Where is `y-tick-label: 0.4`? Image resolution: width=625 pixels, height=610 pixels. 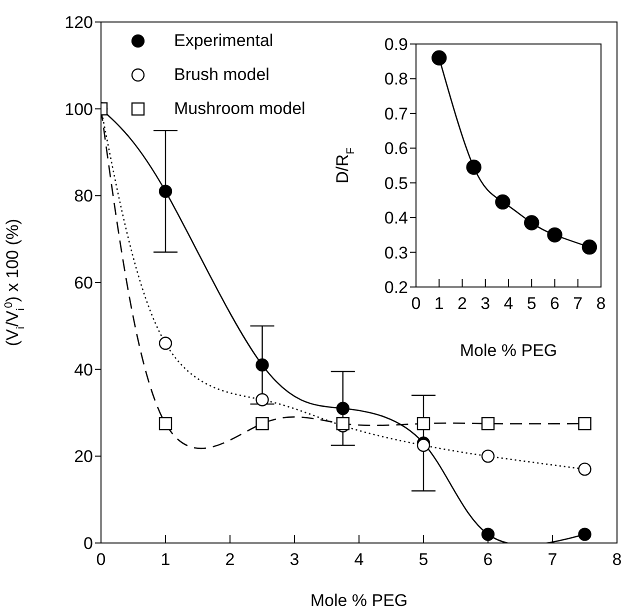 y-tick-label: 0.4 is located at coordinates (396, 218).